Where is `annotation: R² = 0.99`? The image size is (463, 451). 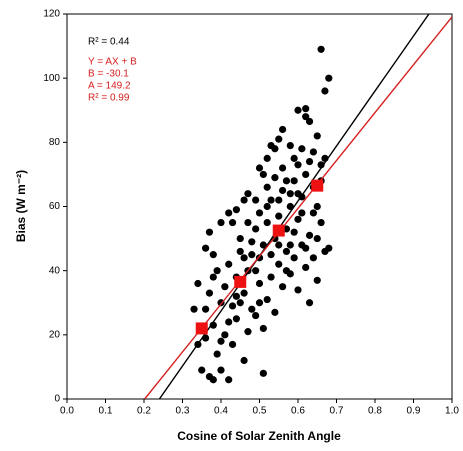 annotation: R² = 0.99 is located at coordinates (109, 98).